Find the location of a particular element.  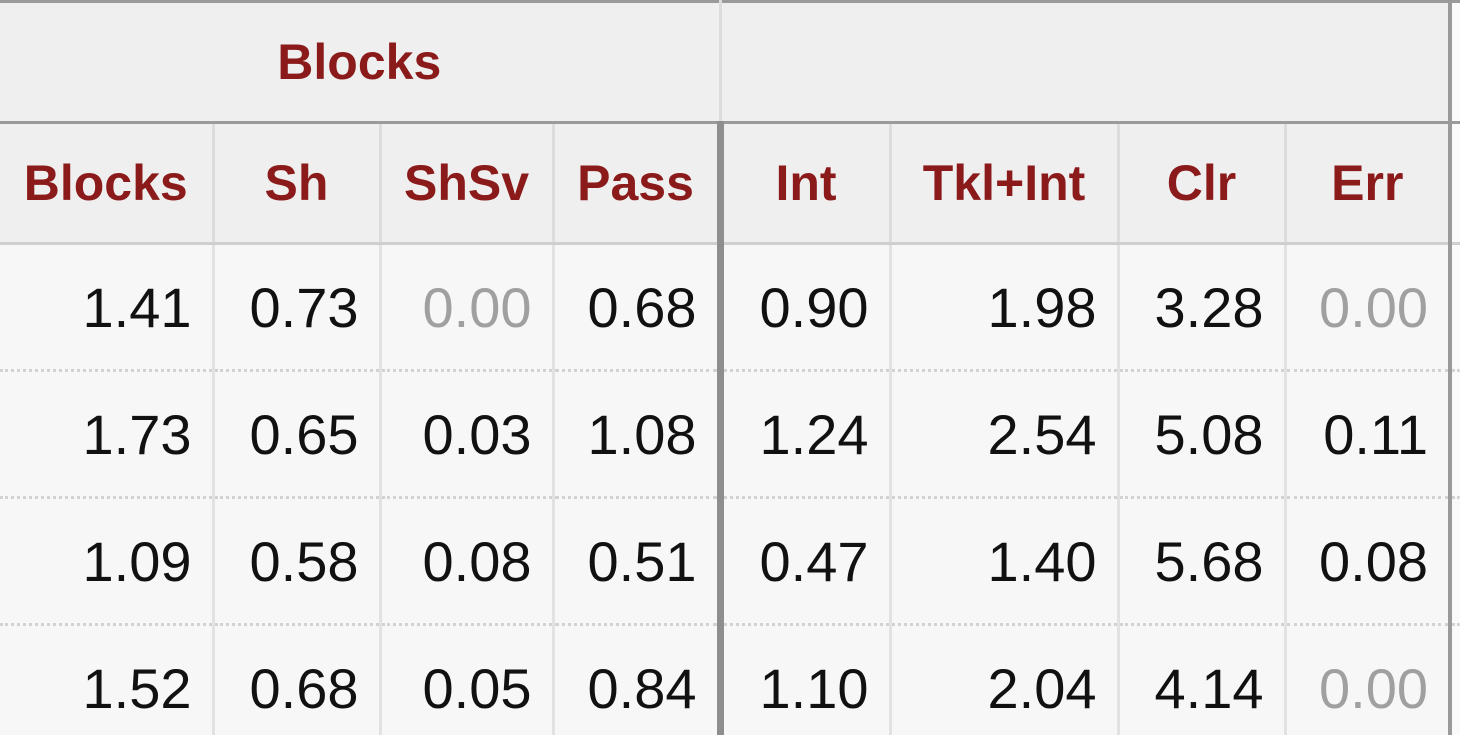

table-cell: 1.41 is located at coordinates (107, 307).